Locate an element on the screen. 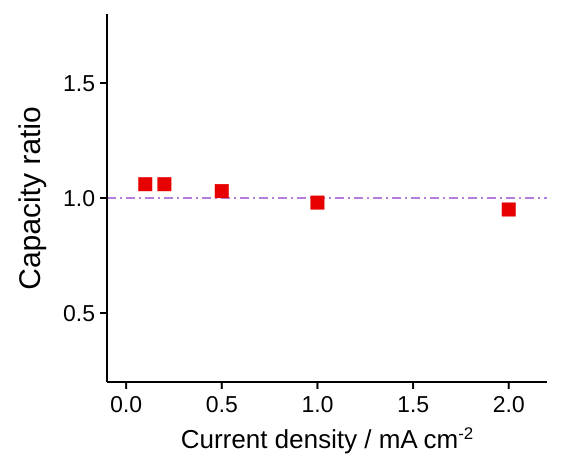 The image size is (562, 459). x-axis-title: Current density / mA cm$^{-2}$ is located at coordinates (327, 439).